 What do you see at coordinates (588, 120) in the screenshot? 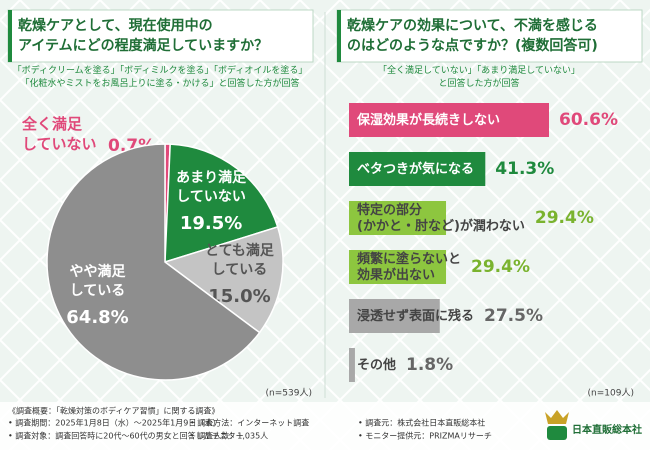
I see `bar-value: 60.6%` at bounding box center [588, 120].